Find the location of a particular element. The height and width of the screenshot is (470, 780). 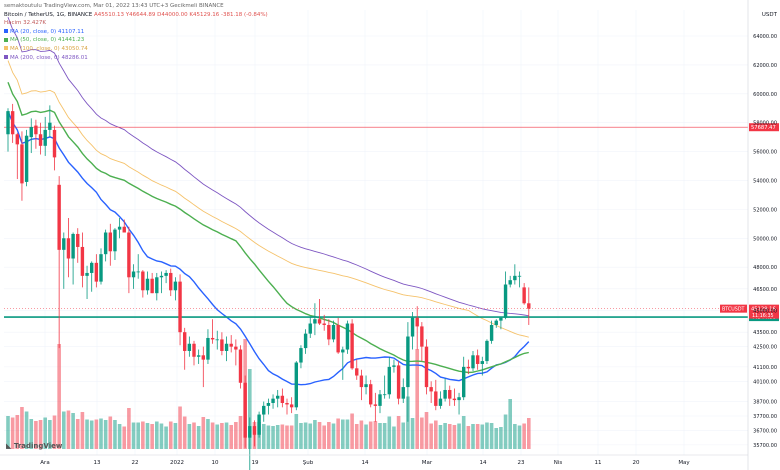

ma20-legend: MA (20, close, 0) 41107.11 is located at coordinates (136, 32).